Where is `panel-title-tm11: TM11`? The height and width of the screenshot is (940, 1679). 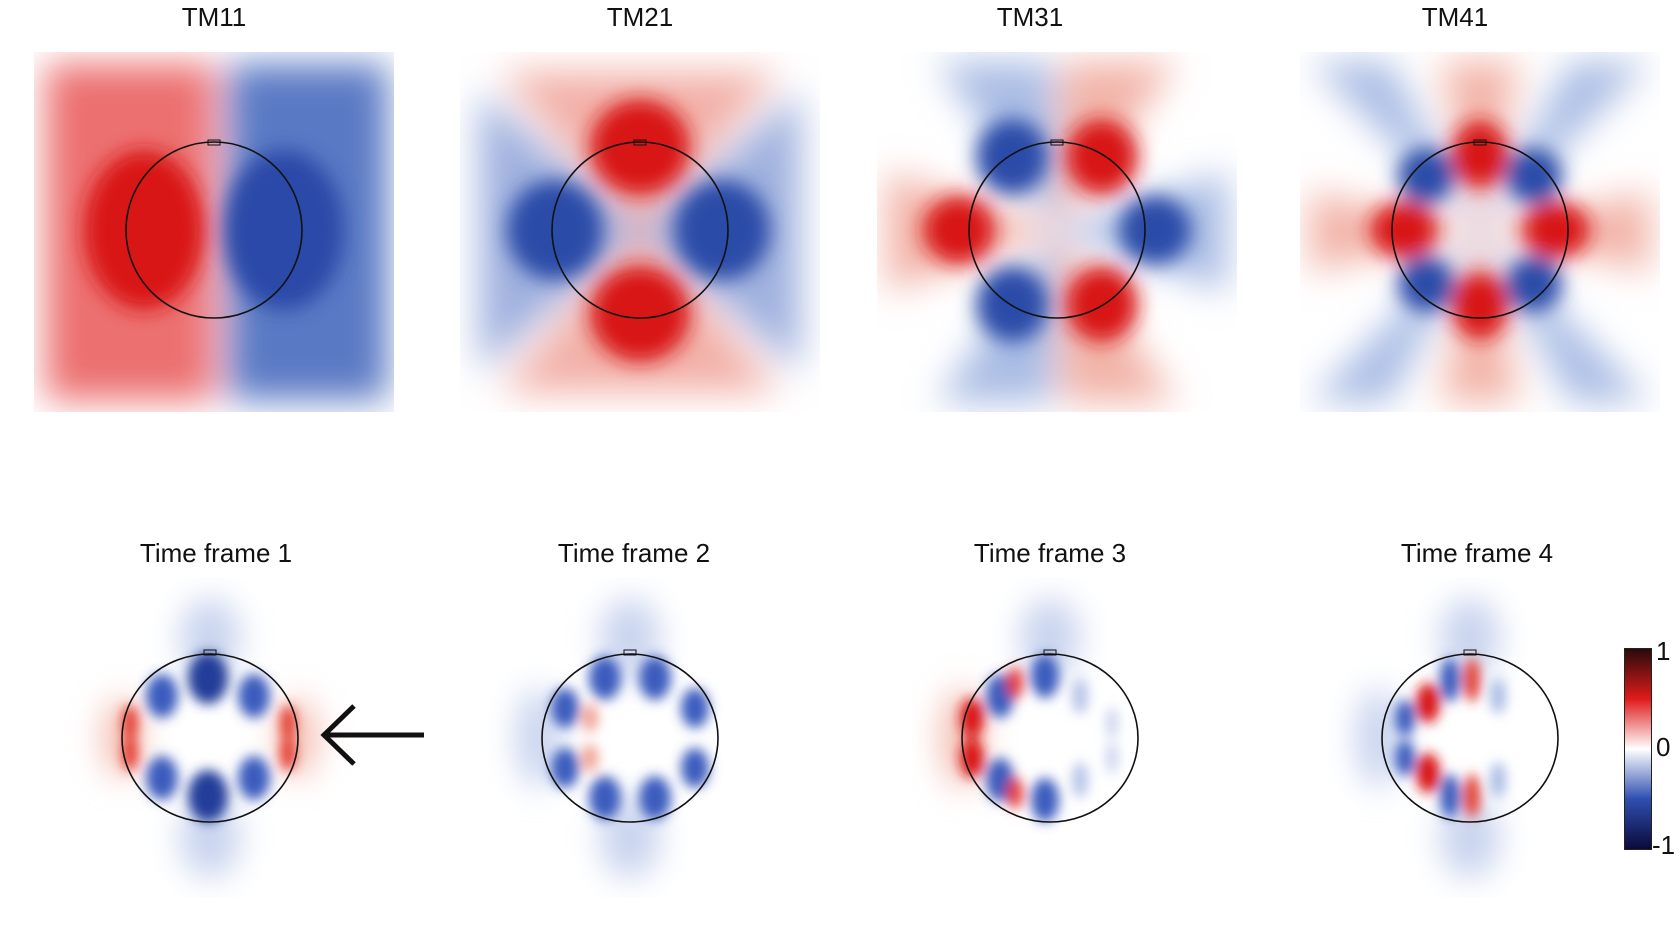 panel-title-tm11: TM11 is located at coordinates (214, 17).